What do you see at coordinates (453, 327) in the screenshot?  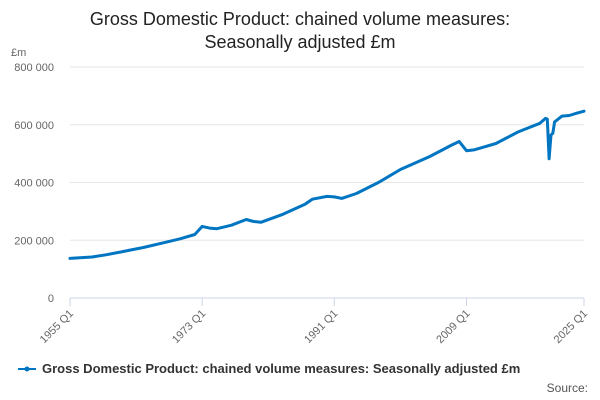 I see `x-tick-label: 2009 Q1` at bounding box center [453, 327].